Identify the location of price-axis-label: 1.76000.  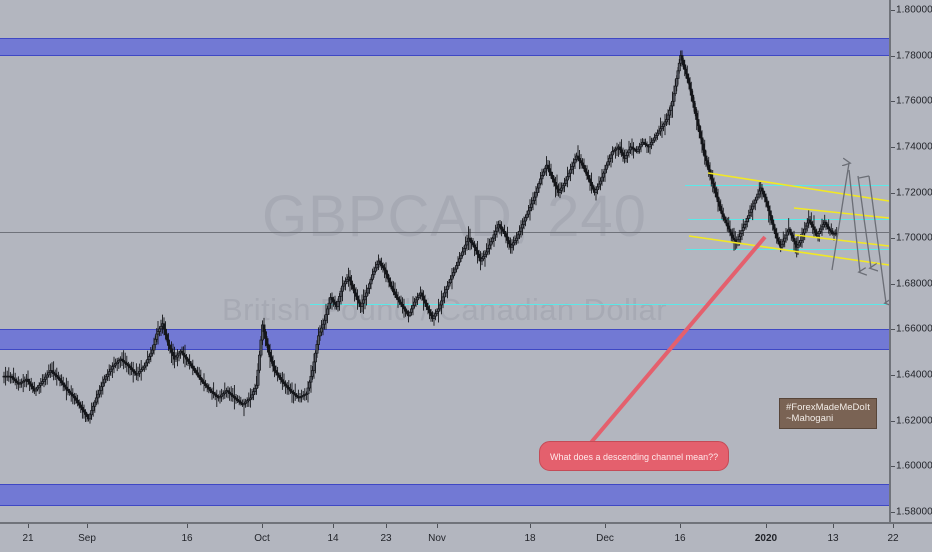
(914, 101).